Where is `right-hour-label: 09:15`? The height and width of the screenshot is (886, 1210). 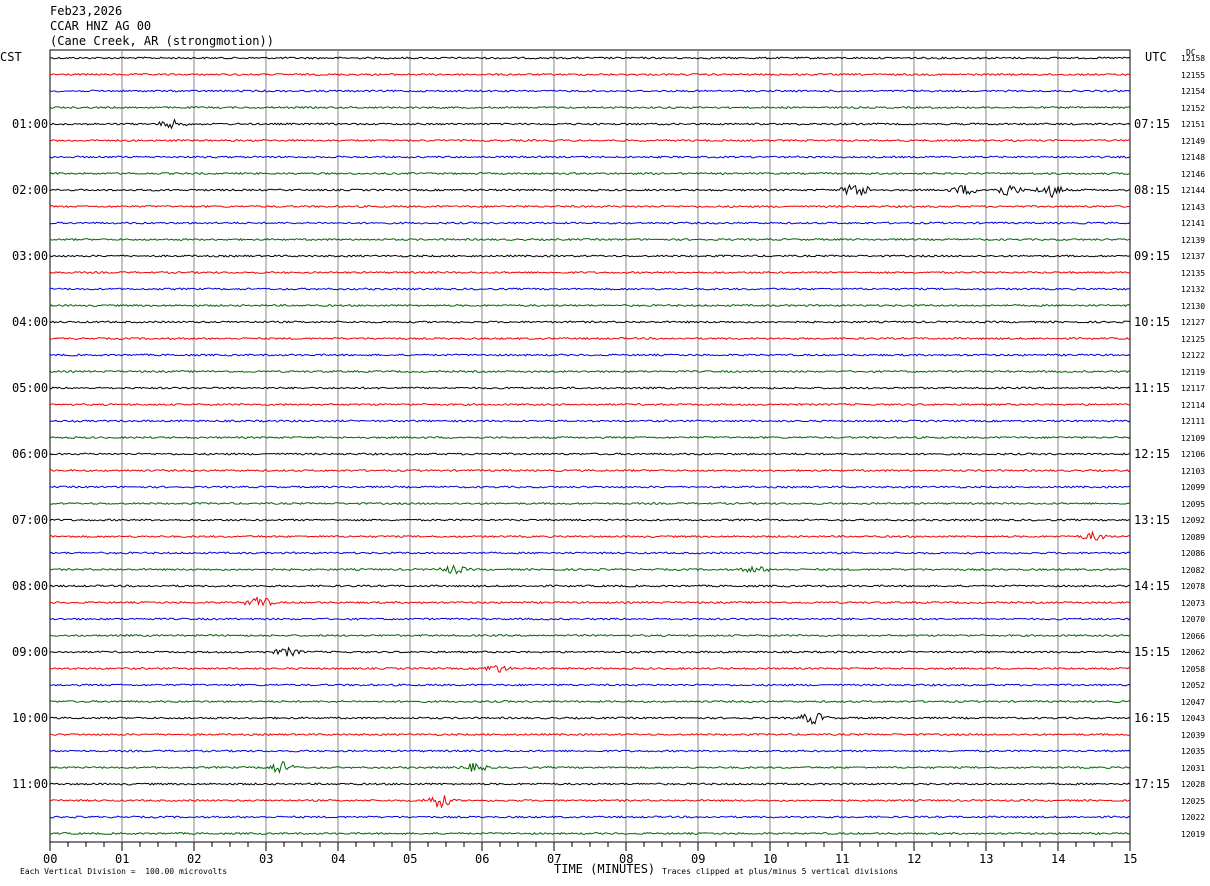
right-hour-label: 09:15 is located at coordinates (1152, 256).